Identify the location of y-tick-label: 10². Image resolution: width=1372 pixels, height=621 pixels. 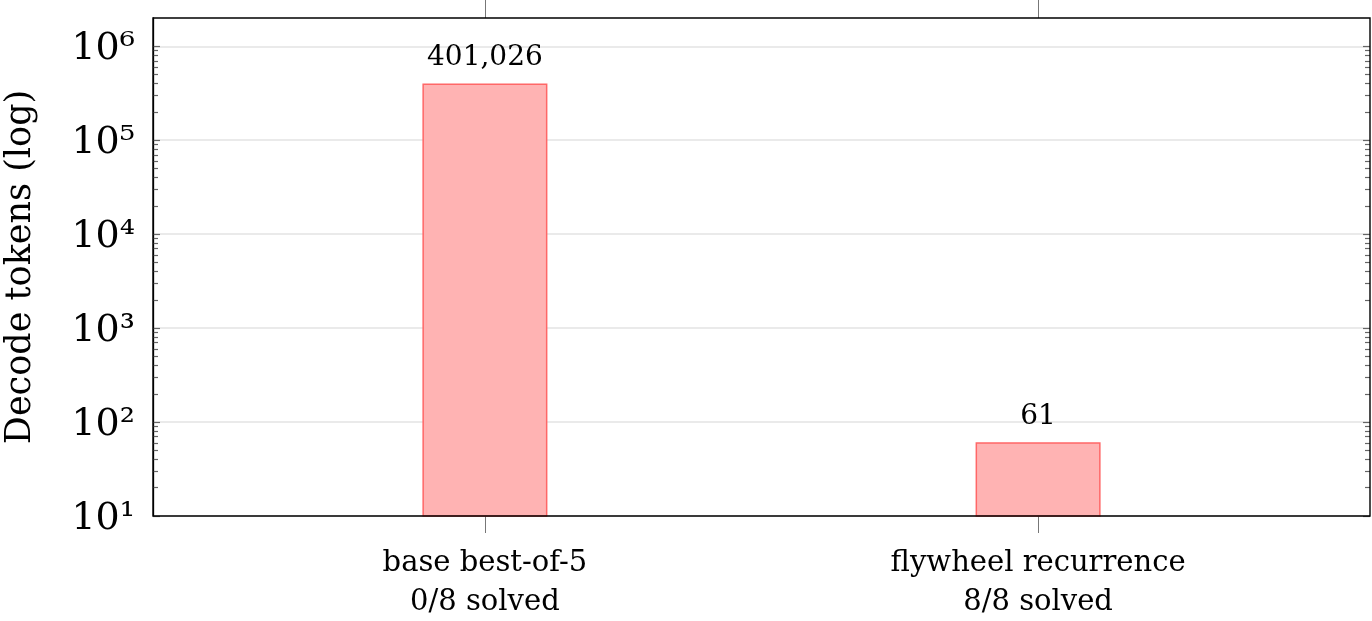
(103, 422).